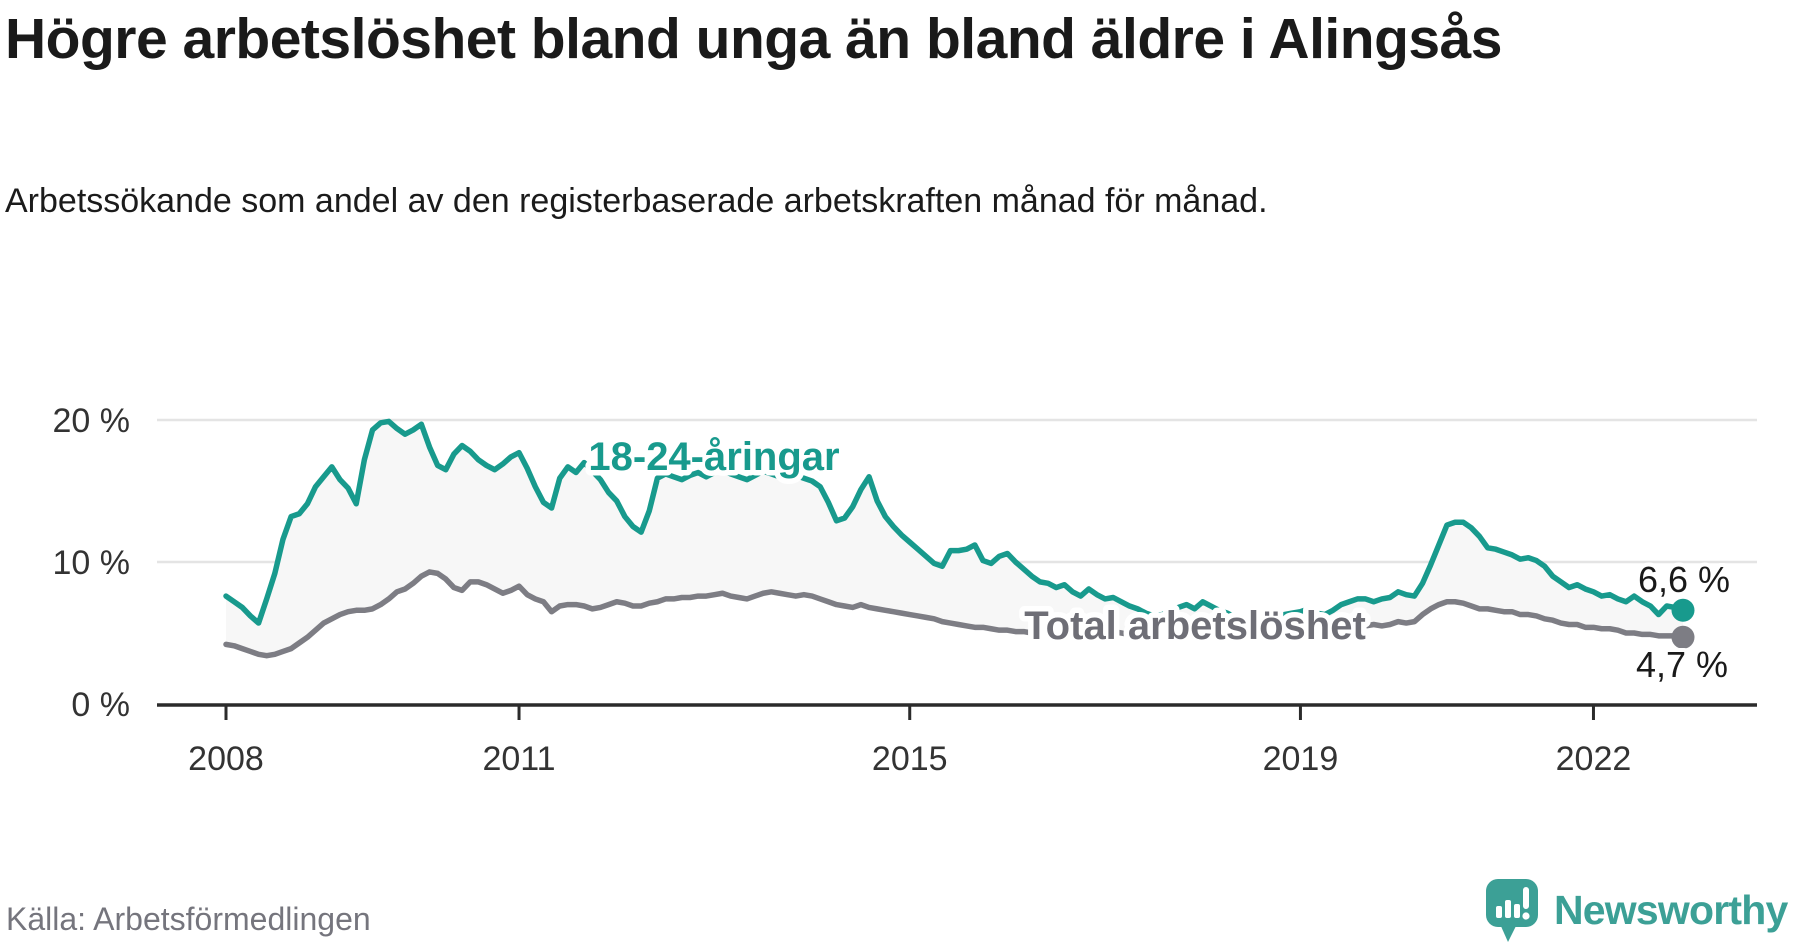  What do you see at coordinates (713, 457) in the screenshot?
I see `series-label-youth: 18-24-åringar` at bounding box center [713, 457].